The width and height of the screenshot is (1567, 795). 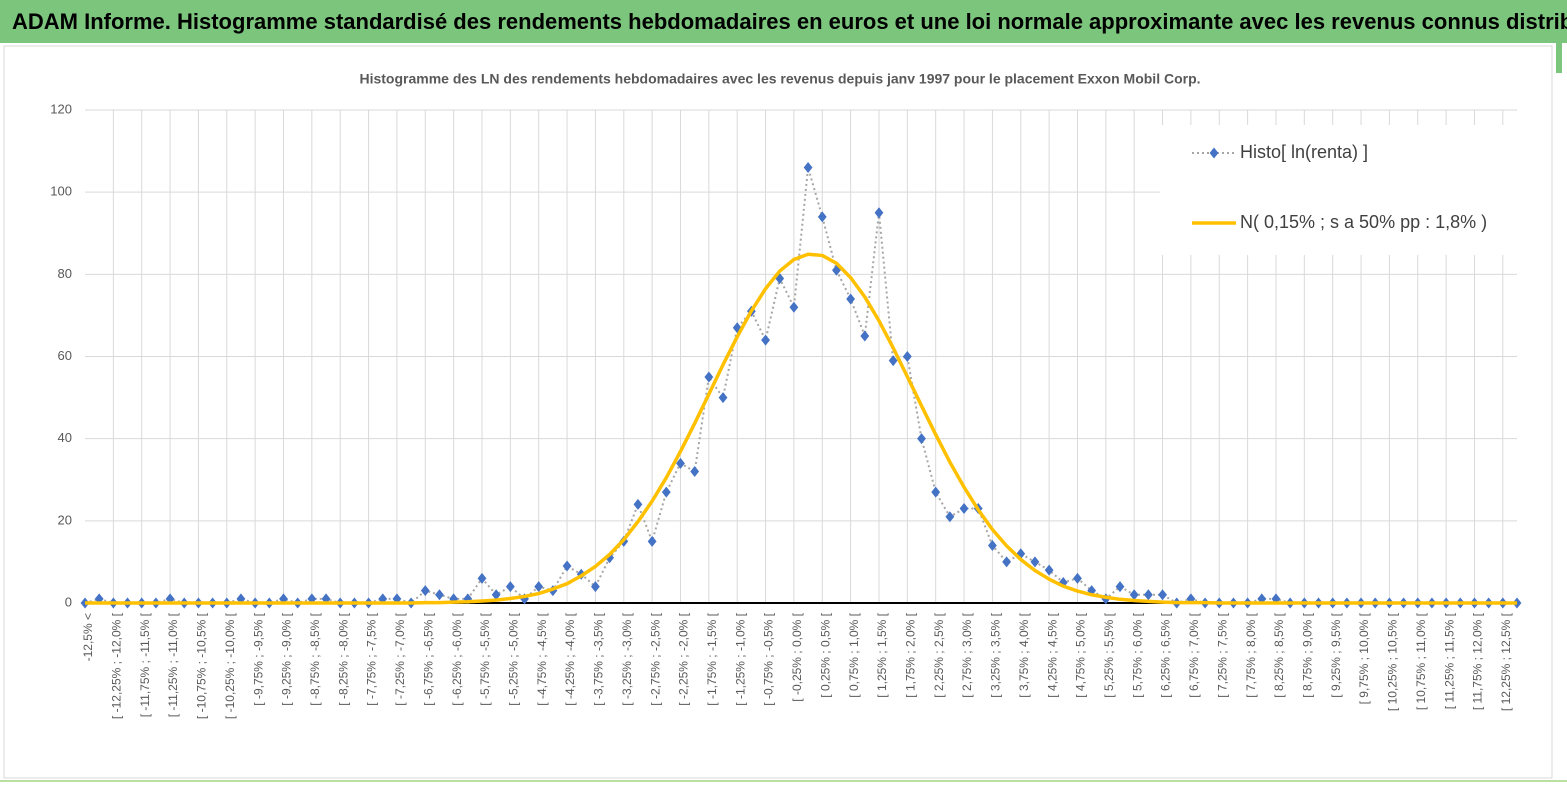 I want to click on x-tick-label: [ -7,75% ; -7,5% [, so click(x=372, y=658).